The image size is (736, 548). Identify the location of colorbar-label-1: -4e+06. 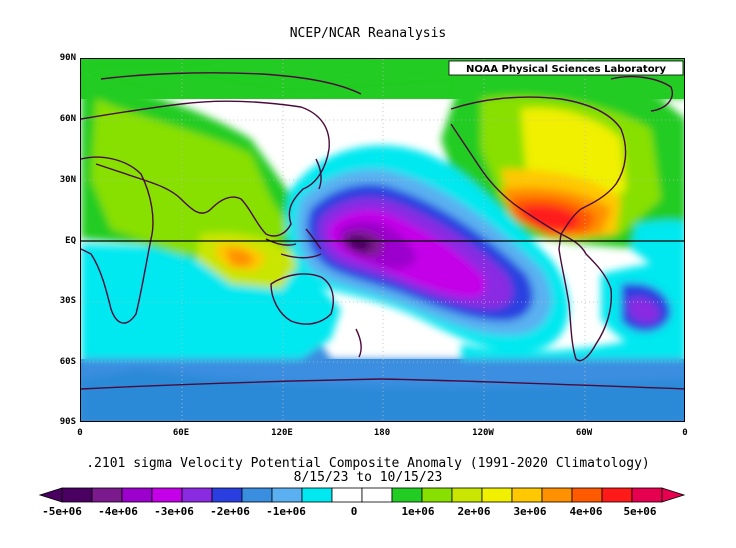
(118, 511).